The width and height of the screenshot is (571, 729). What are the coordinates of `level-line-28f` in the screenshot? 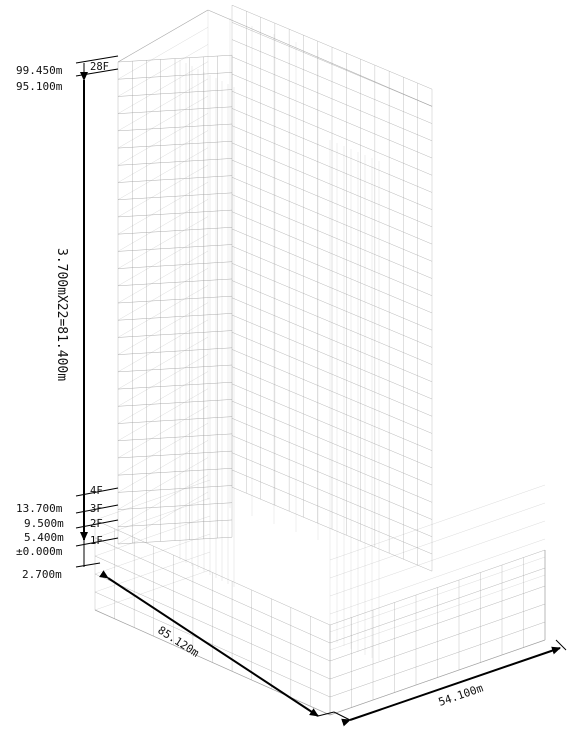 It's located at (97, 72).